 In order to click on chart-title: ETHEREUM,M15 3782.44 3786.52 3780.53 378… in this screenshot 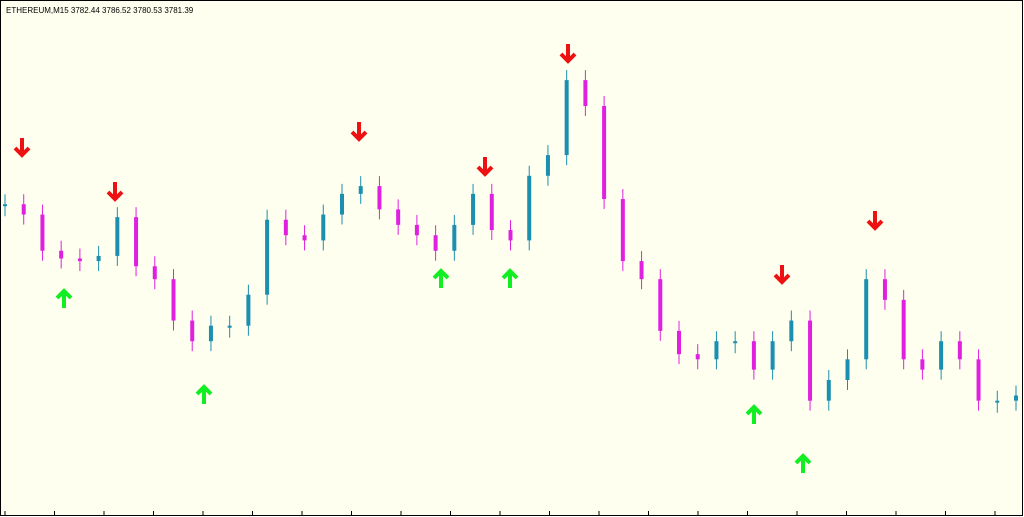, I will do `click(100, 10)`.